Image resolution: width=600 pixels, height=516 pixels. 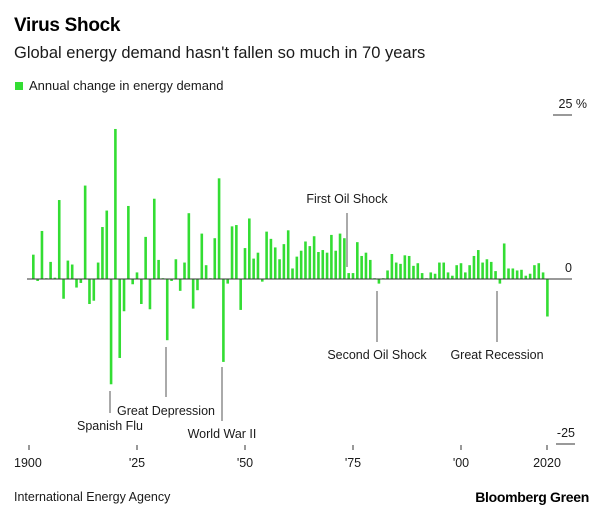 What do you see at coordinates (400, 271) in the screenshot?
I see `bar-1986` at bounding box center [400, 271].